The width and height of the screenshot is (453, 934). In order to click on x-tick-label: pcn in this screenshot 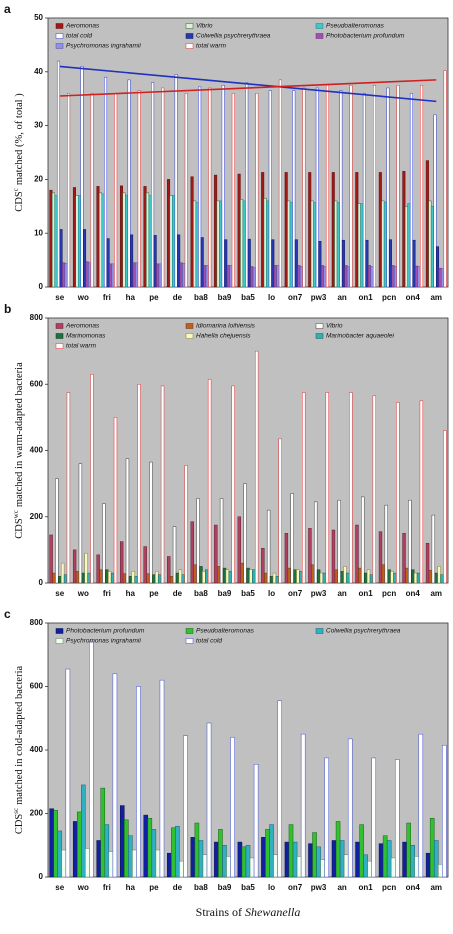, I will do `click(389, 593)`.